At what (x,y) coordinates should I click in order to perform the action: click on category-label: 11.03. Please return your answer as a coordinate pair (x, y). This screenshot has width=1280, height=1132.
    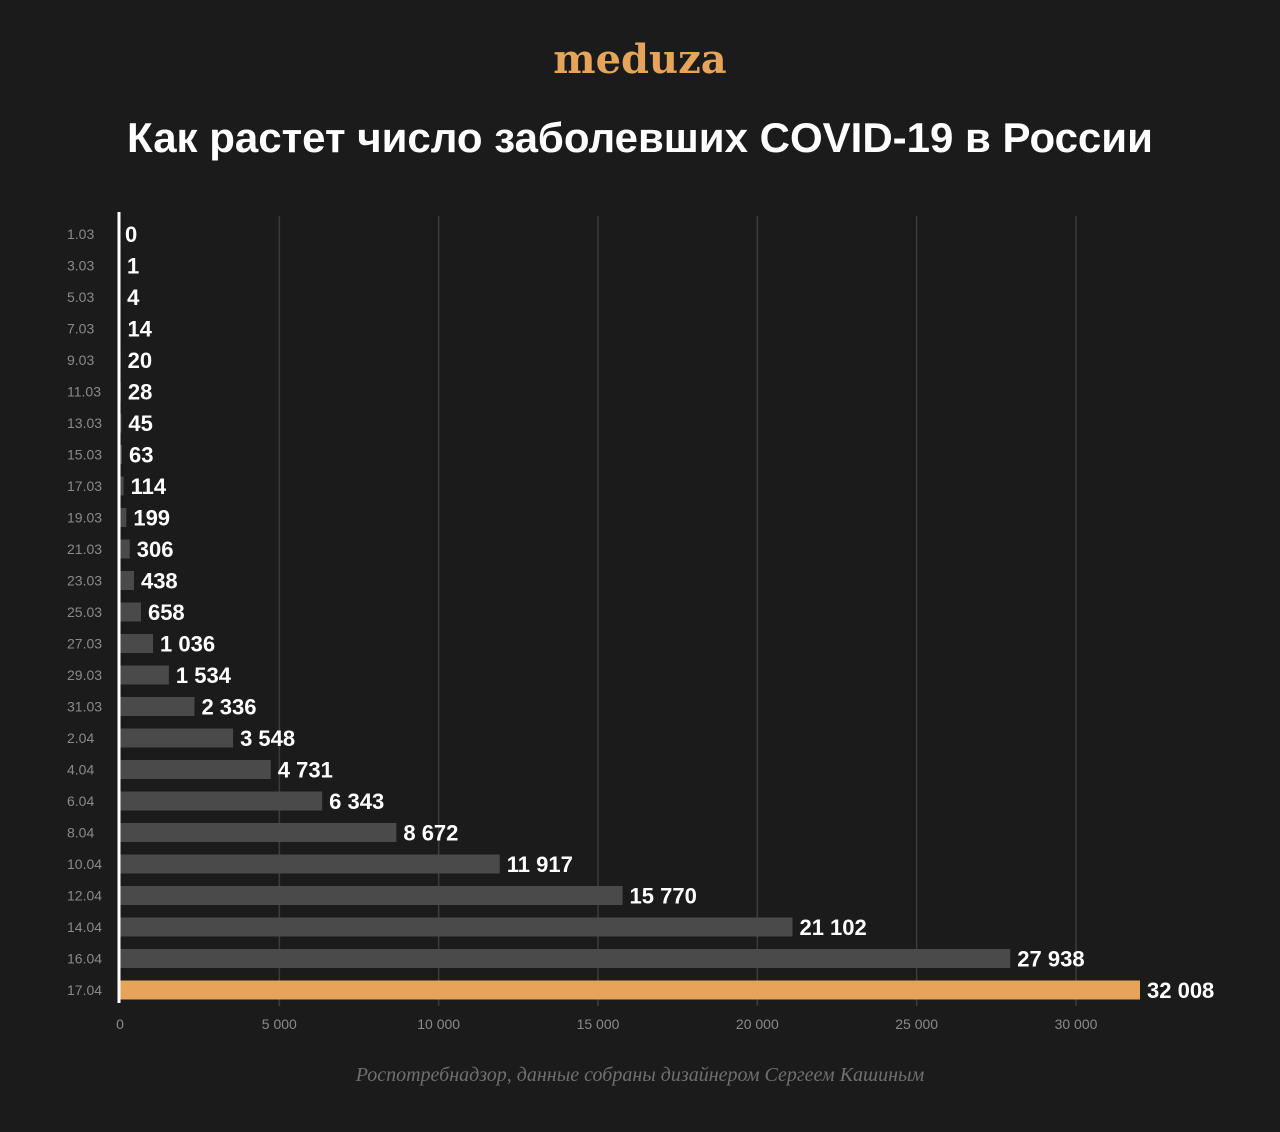
    Looking at the image, I should click on (84, 392).